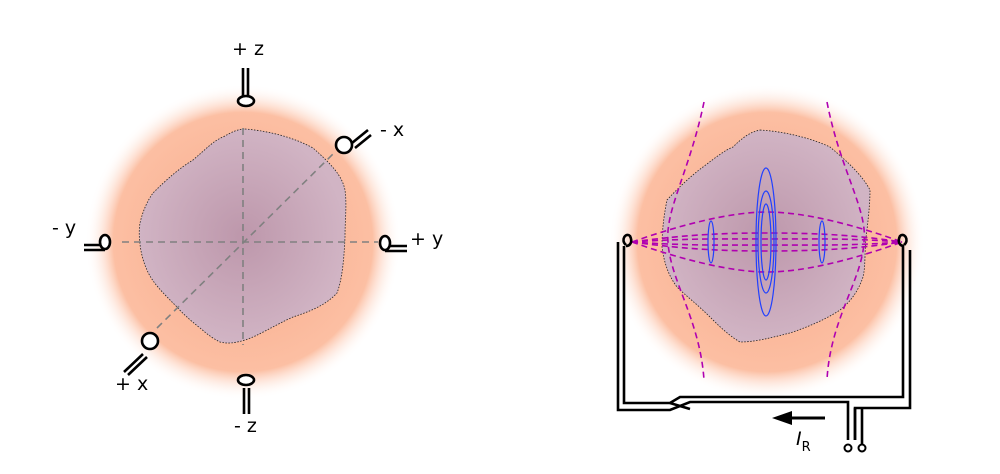 This screenshot has height=474, width=1000. I want to click on flux-surfaces, so click(766, 242).